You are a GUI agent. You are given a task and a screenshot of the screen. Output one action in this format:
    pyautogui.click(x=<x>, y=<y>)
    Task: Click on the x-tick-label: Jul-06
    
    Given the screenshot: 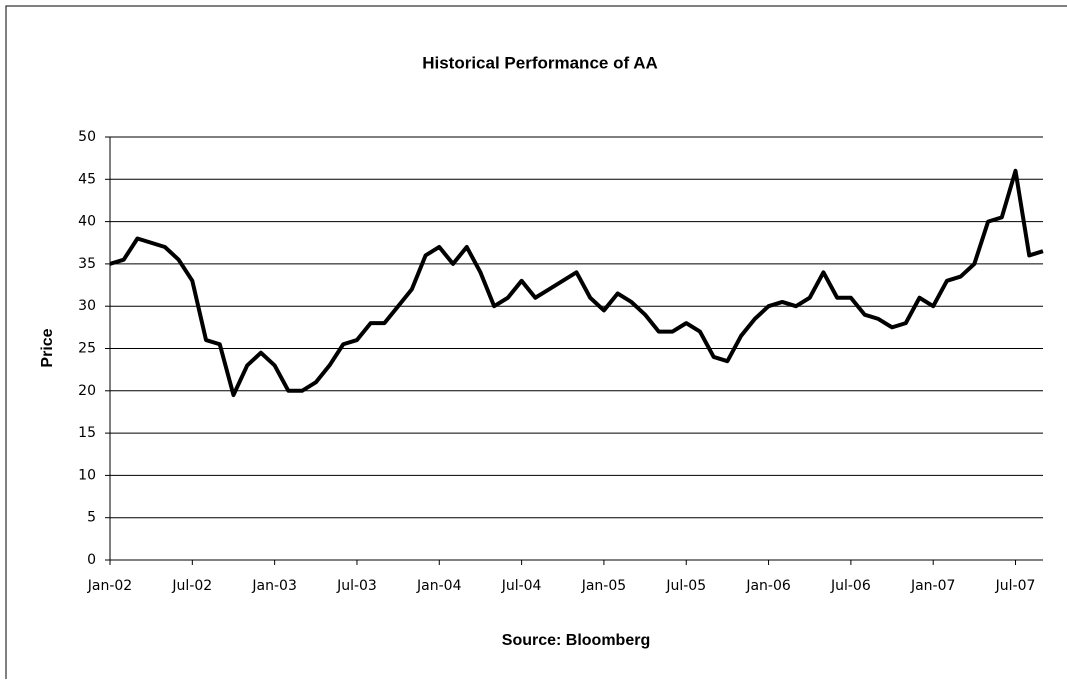 What is the action you would take?
    pyautogui.click(x=850, y=586)
    